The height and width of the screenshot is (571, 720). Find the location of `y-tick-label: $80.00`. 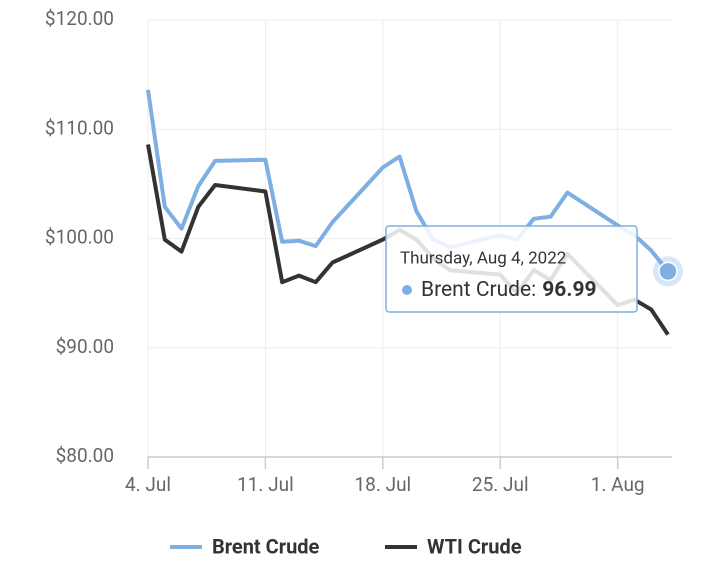

y-tick-label: $80.00 is located at coordinates (85, 455).